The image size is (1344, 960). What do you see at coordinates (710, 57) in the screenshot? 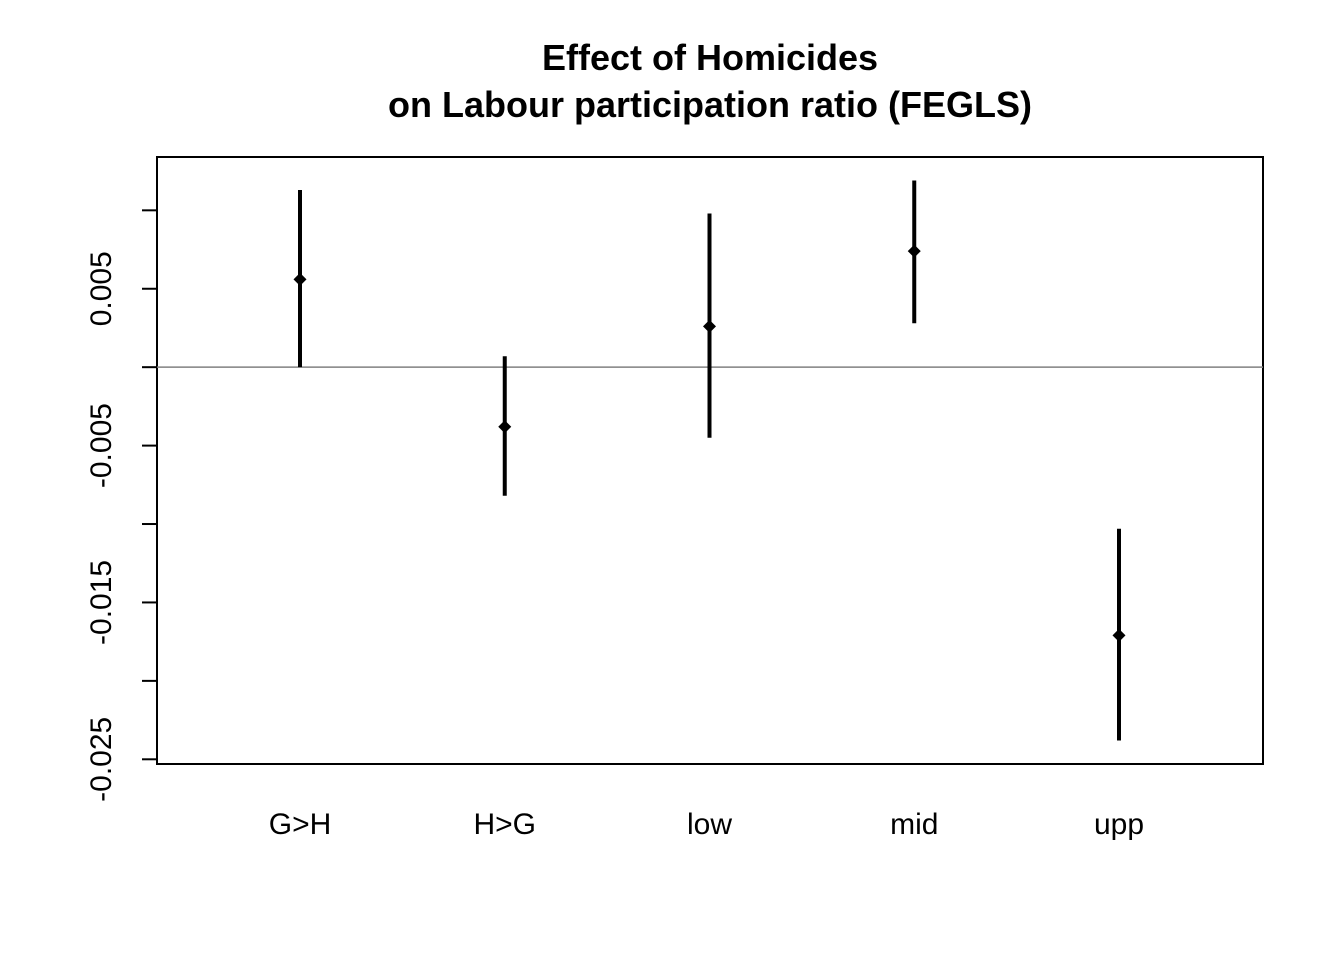
I see `chart-title-line1: Effect of Homicides` at bounding box center [710, 57].